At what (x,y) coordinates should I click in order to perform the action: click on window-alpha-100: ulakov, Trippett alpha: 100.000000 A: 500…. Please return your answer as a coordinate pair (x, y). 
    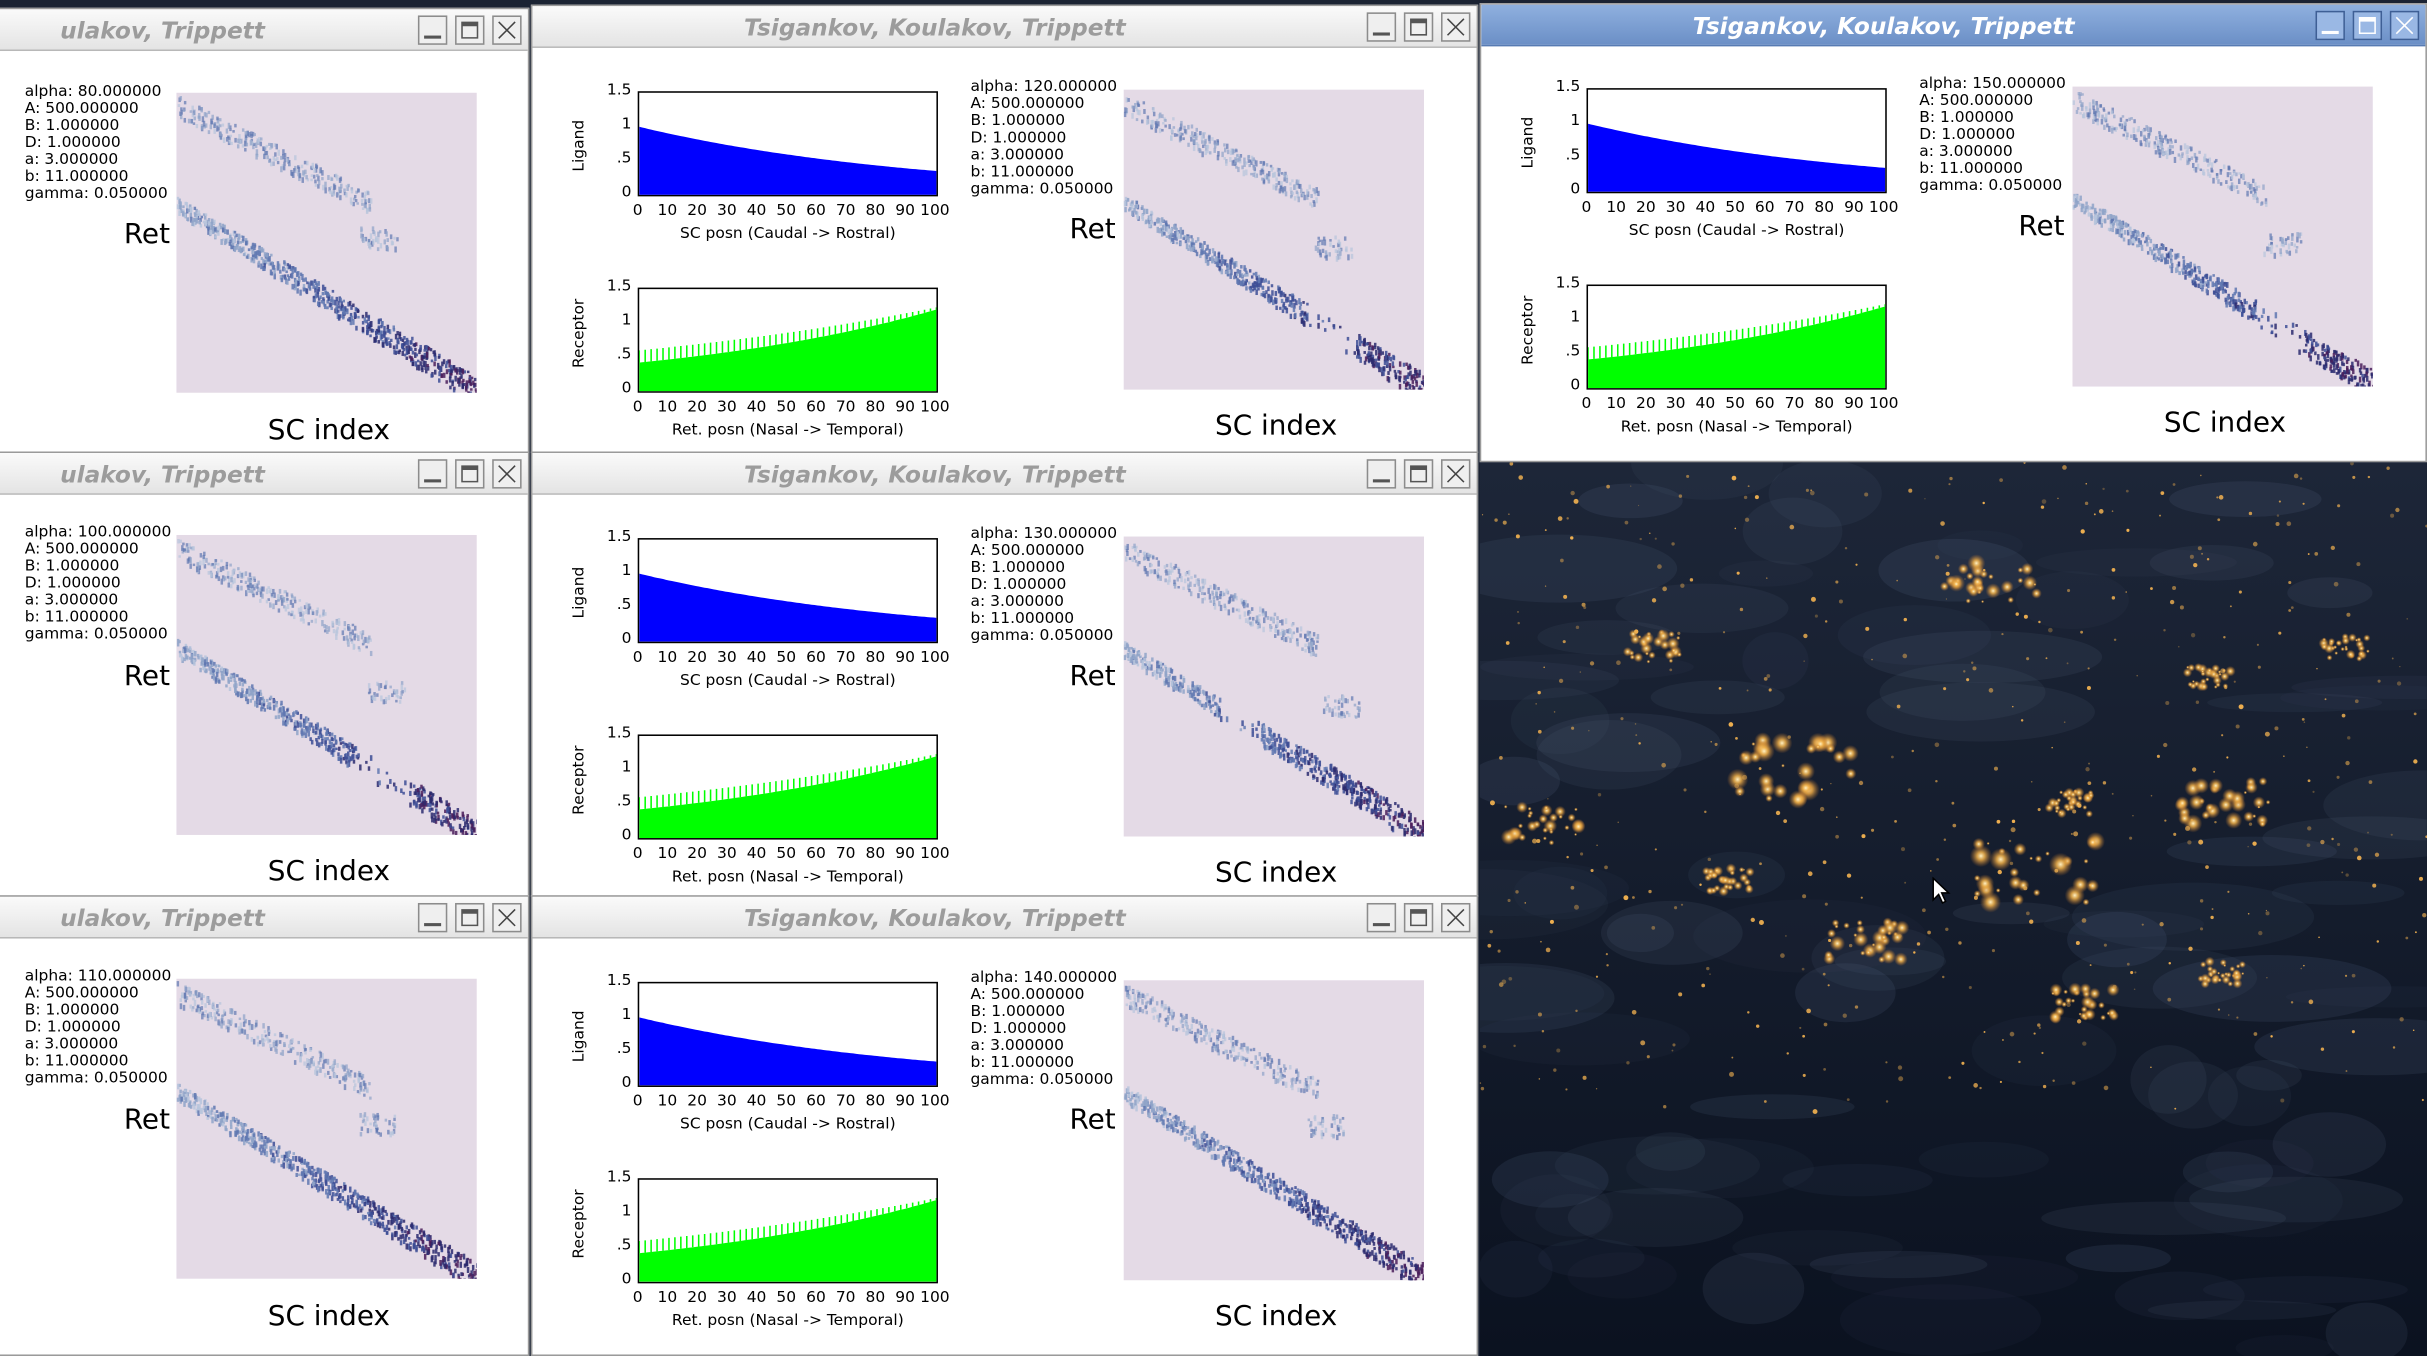
    Looking at the image, I should click on (265, 674).